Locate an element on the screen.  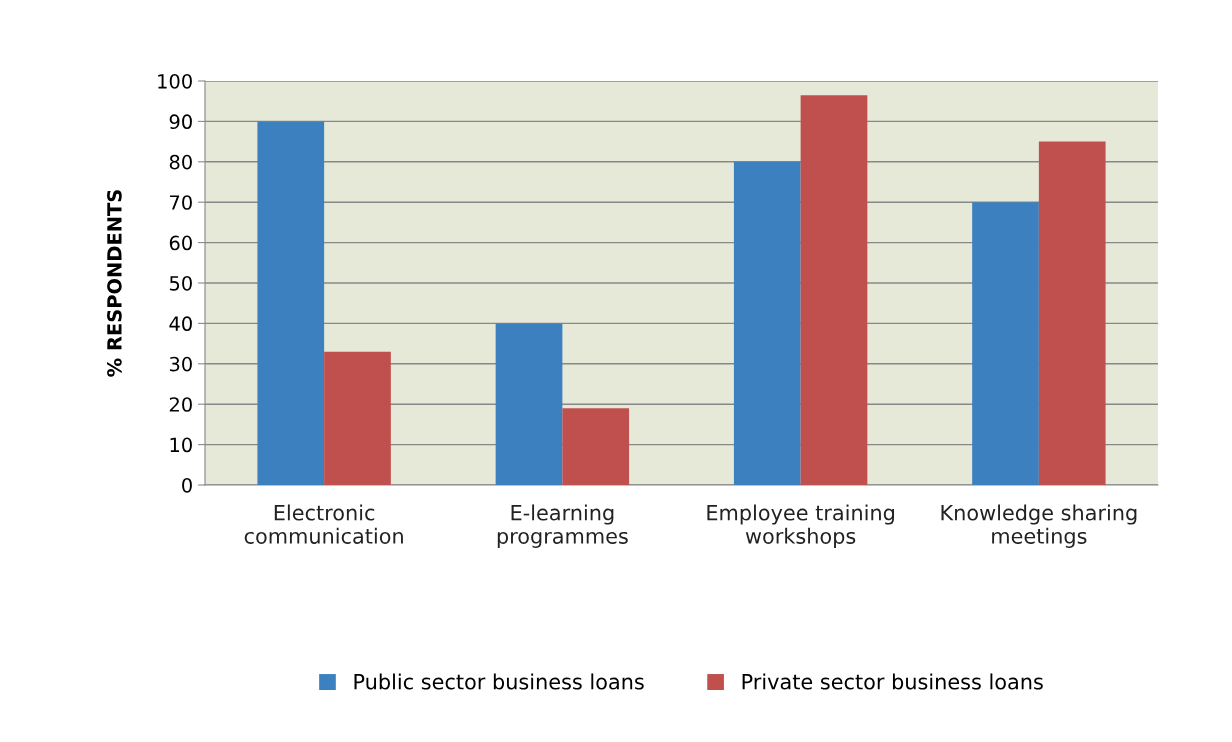
x-tick-label: E-learning programmes is located at coordinates (562, 526).